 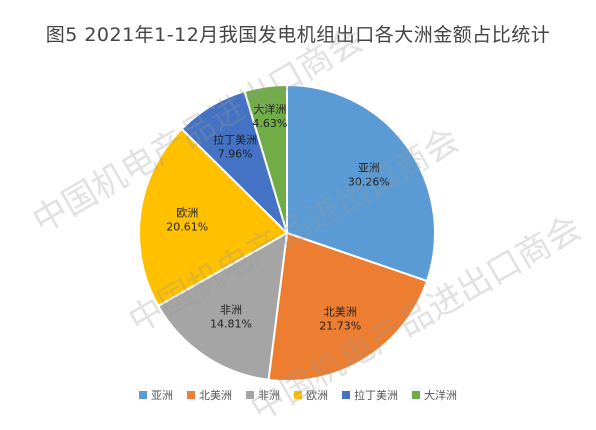 I want to click on legend-item: 大洋洲, so click(x=434, y=395).